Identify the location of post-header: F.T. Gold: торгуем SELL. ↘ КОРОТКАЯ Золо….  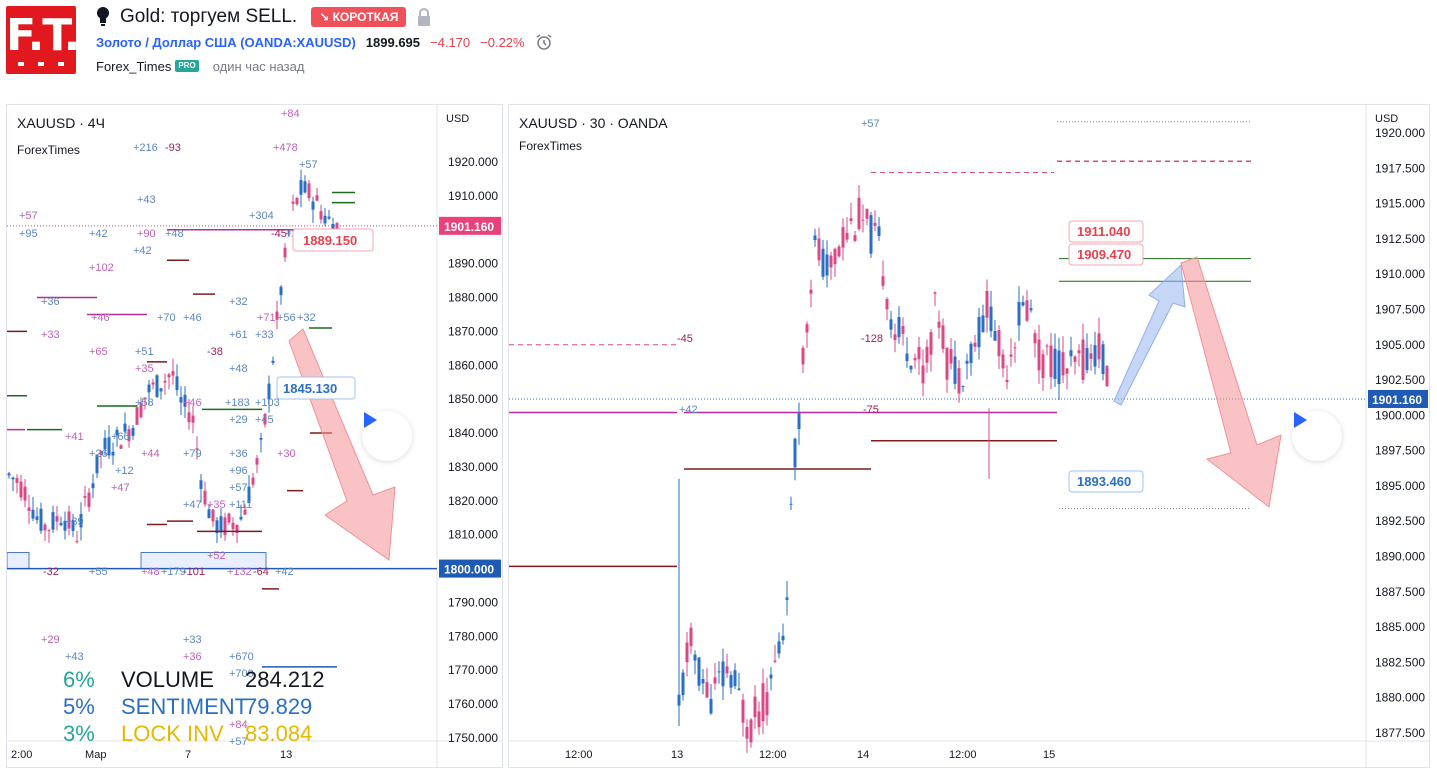
(718, 50).